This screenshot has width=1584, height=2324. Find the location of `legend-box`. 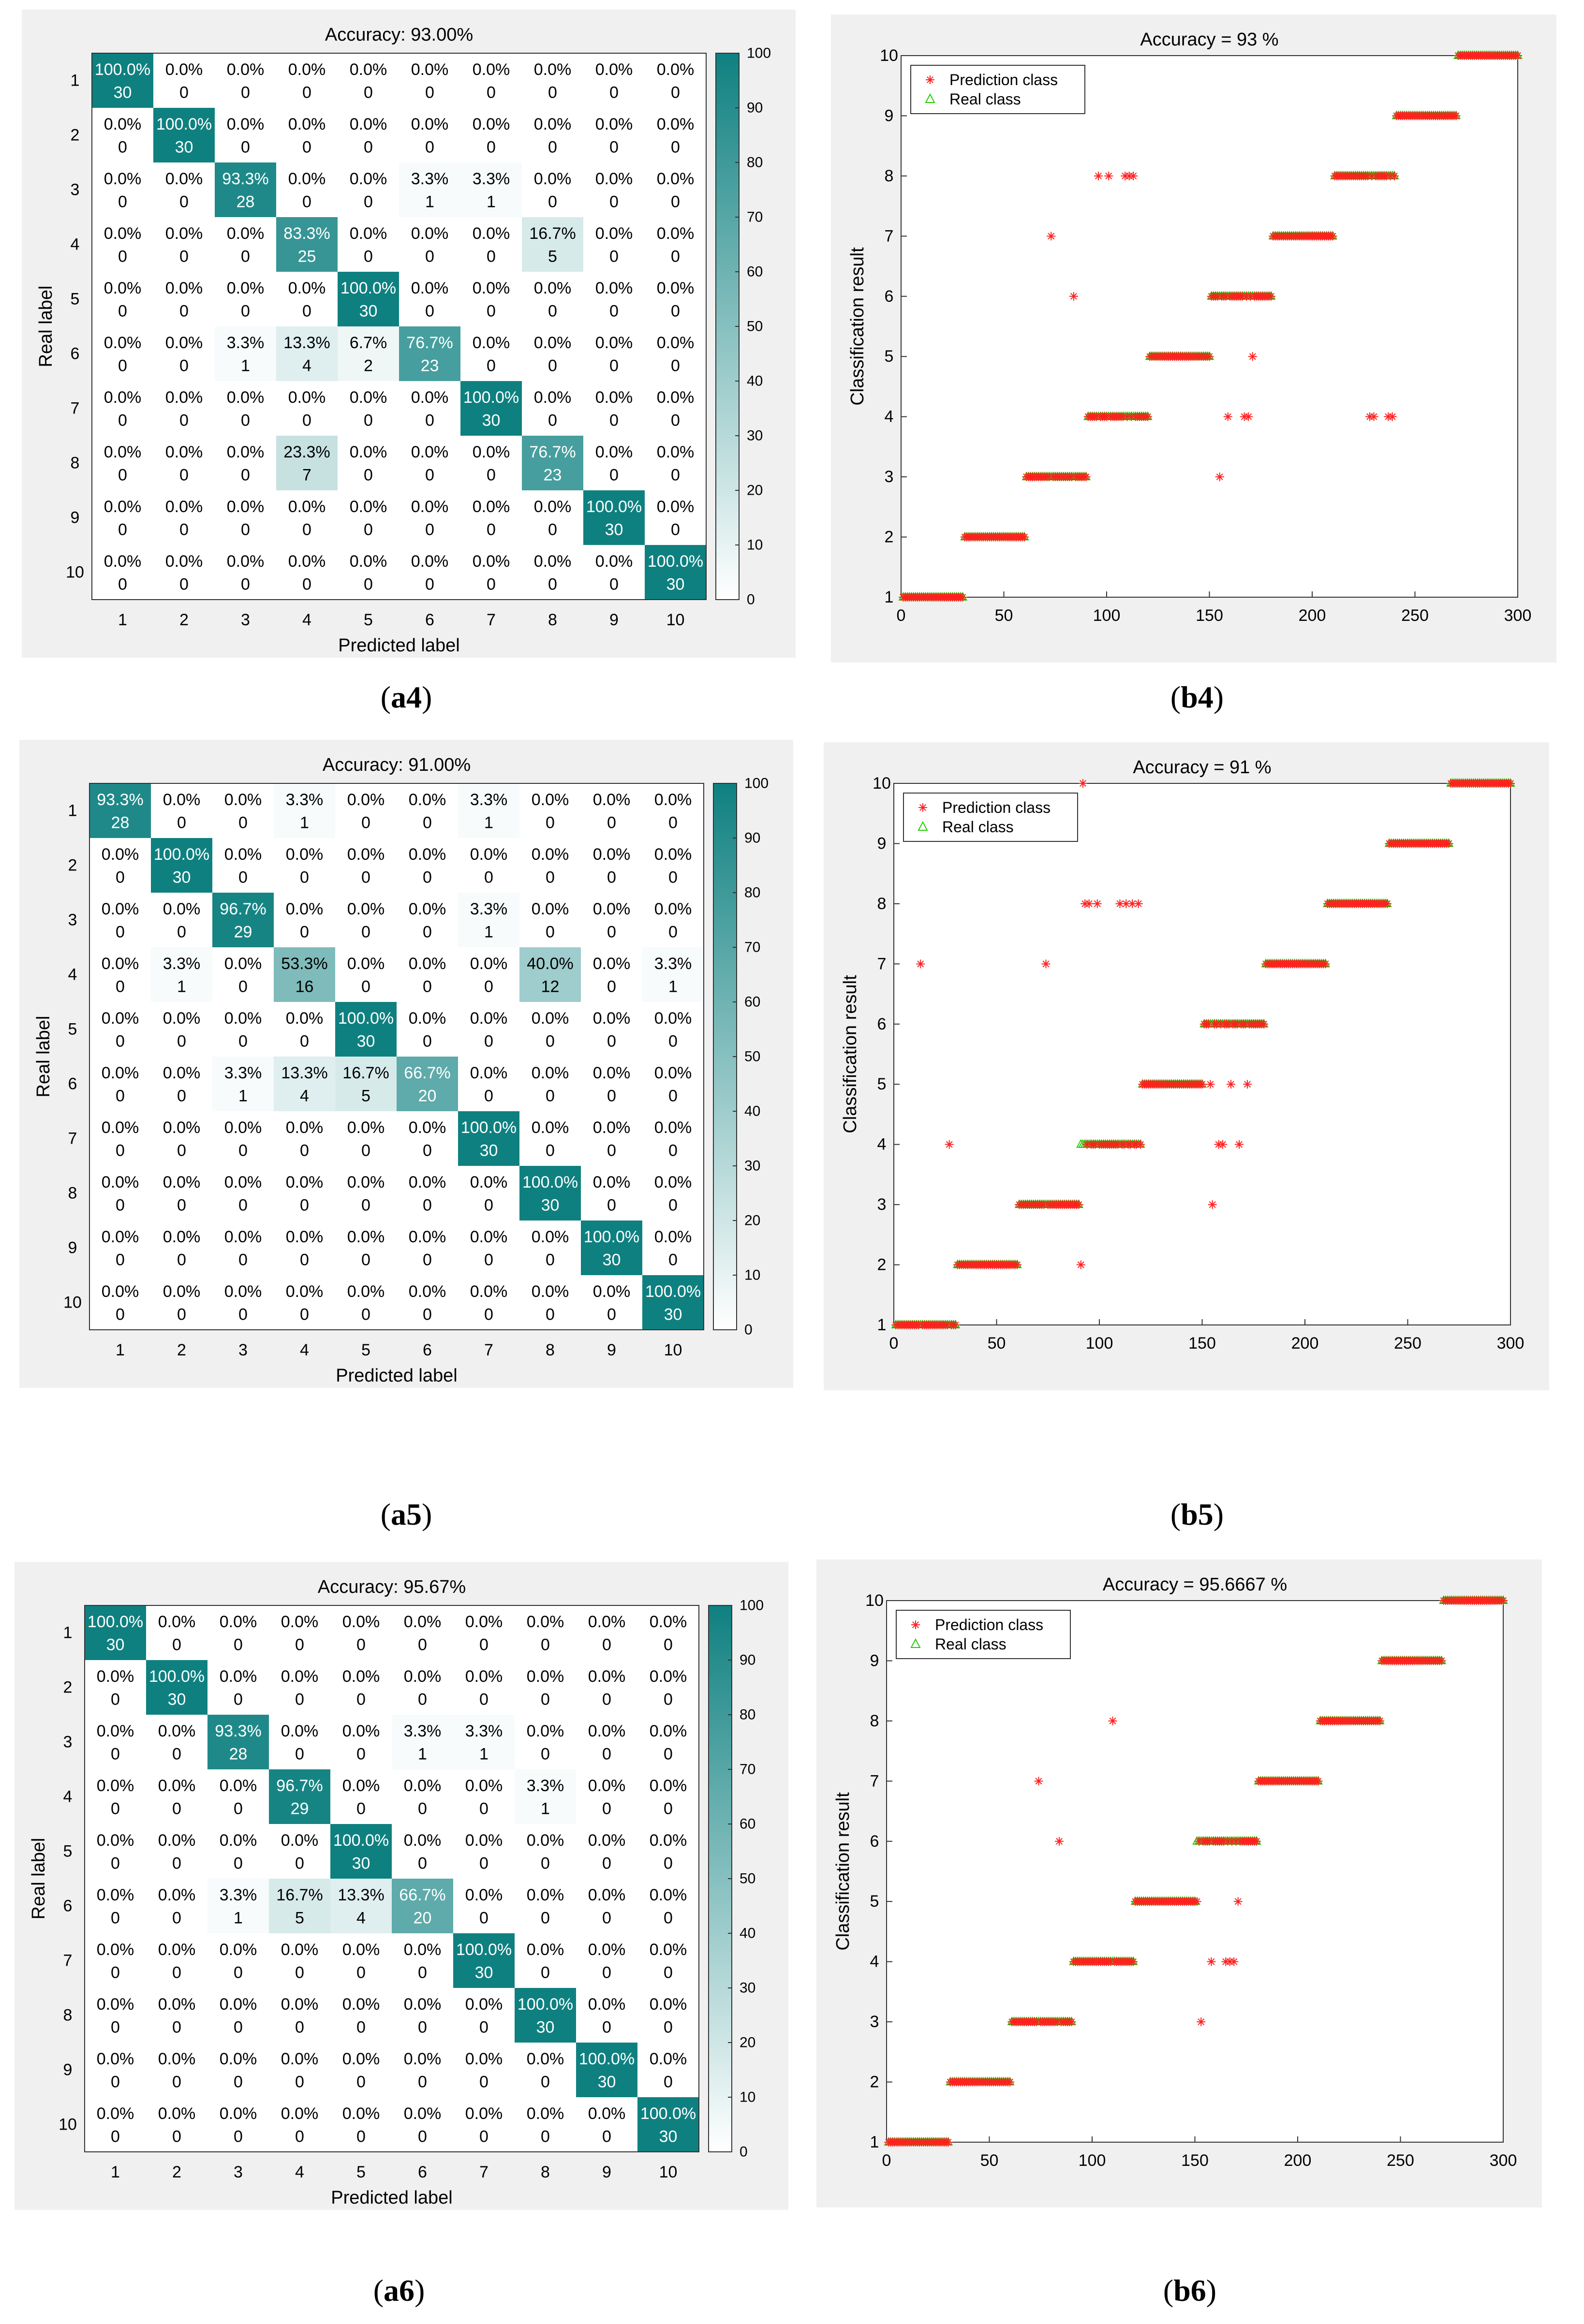

legend-box is located at coordinates (990, 817).